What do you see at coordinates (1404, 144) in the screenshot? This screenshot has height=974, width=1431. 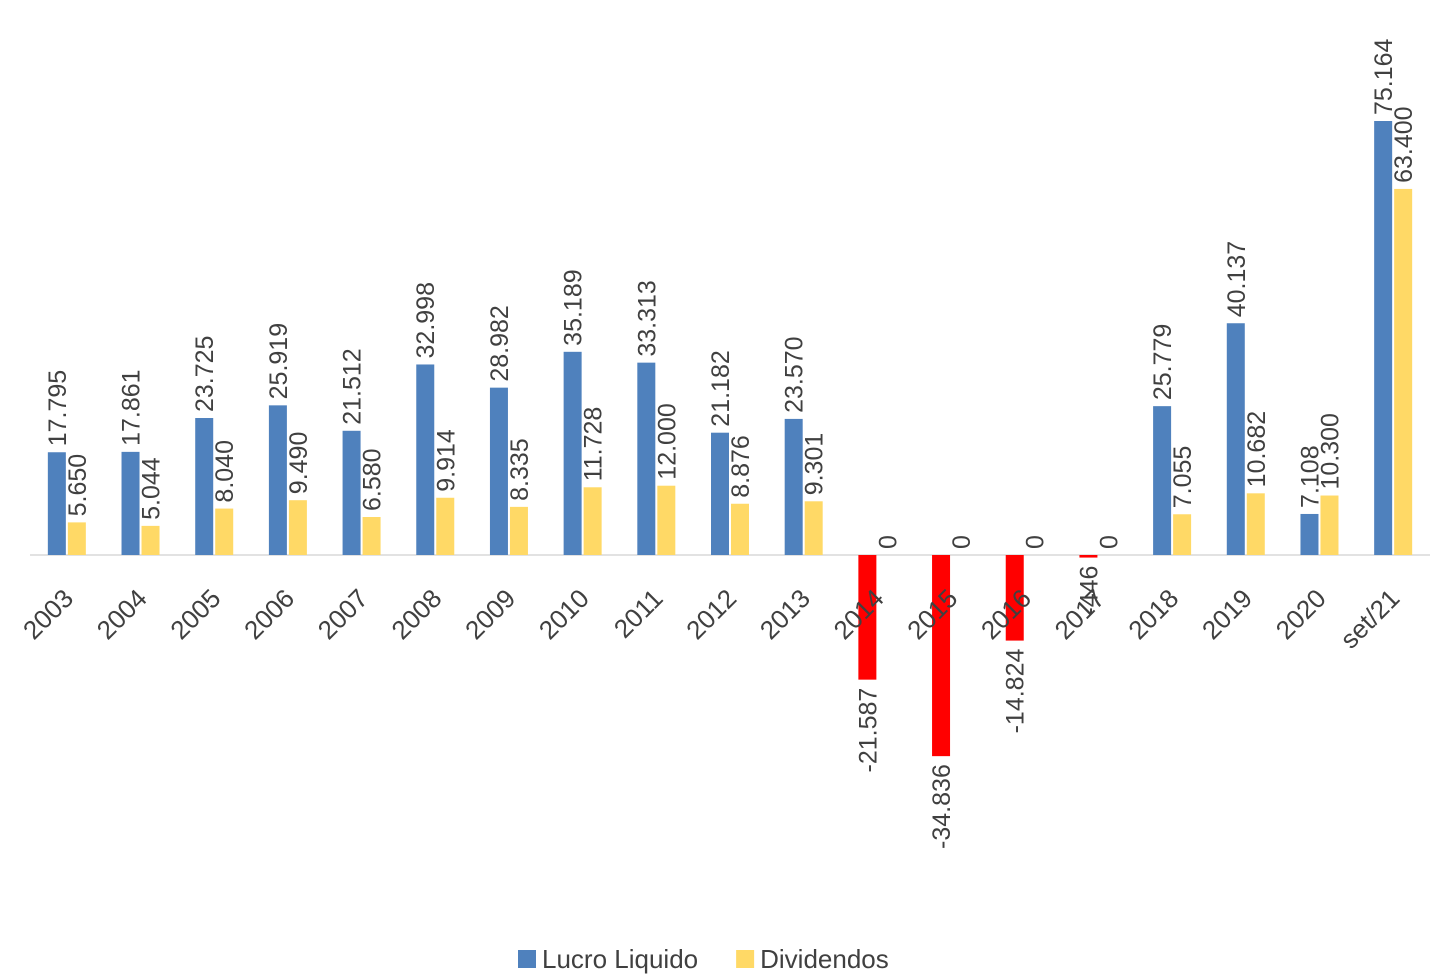 I see `data-label: 63.400` at bounding box center [1404, 144].